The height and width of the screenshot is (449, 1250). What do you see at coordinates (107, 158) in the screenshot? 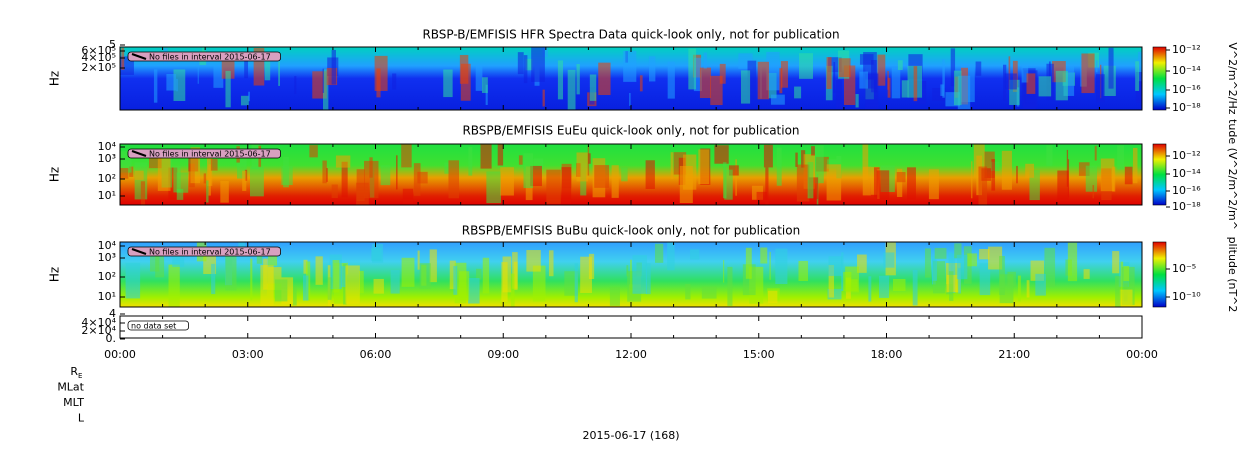
I see `y-tick-label: 10³` at bounding box center [107, 158].